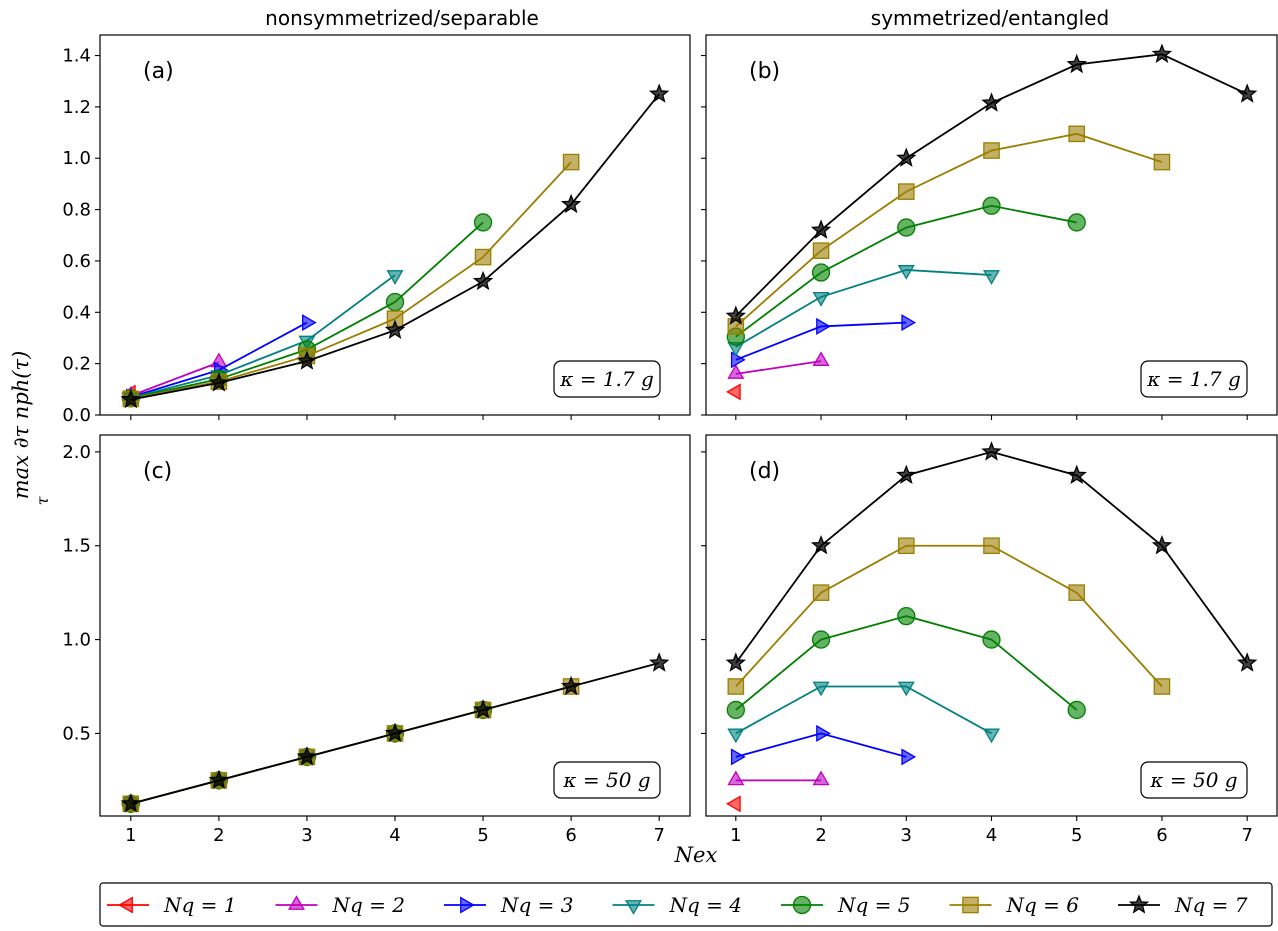  Describe the element at coordinates (537, 905) in the screenshot. I see `legend-label: Nq = 3` at that location.